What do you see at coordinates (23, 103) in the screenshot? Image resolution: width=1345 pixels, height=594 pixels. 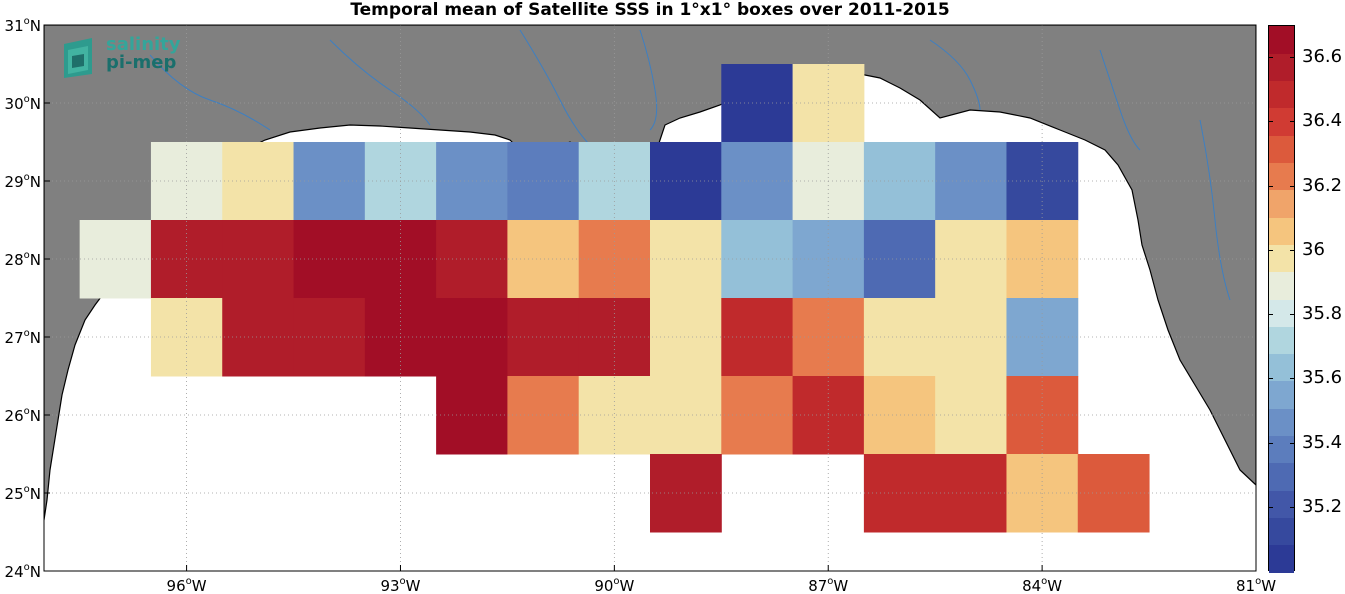 I see `latitude-label: 30oN` at bounding box center [23, 103].